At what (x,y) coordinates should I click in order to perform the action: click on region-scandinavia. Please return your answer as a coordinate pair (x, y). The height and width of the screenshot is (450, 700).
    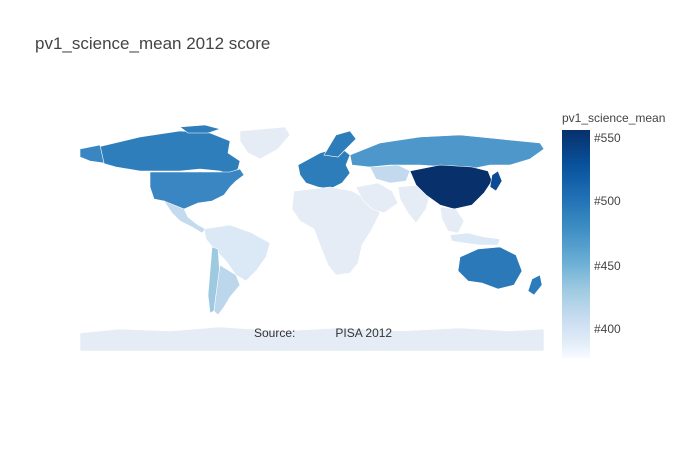
    Looking at the image, I should click on (340, 144).